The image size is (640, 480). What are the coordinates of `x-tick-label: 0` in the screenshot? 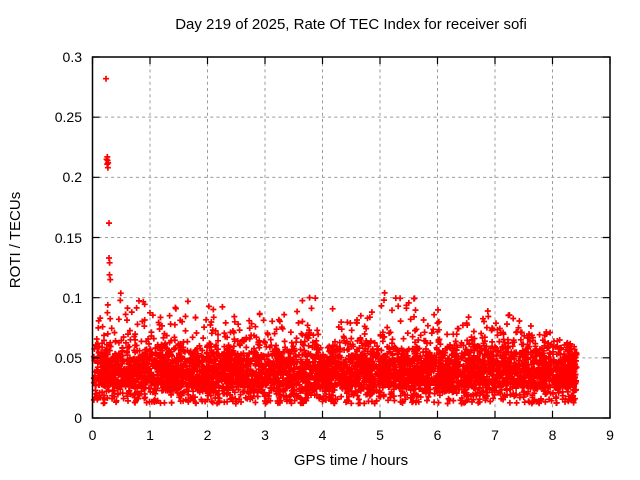 It's located at (92, 435).